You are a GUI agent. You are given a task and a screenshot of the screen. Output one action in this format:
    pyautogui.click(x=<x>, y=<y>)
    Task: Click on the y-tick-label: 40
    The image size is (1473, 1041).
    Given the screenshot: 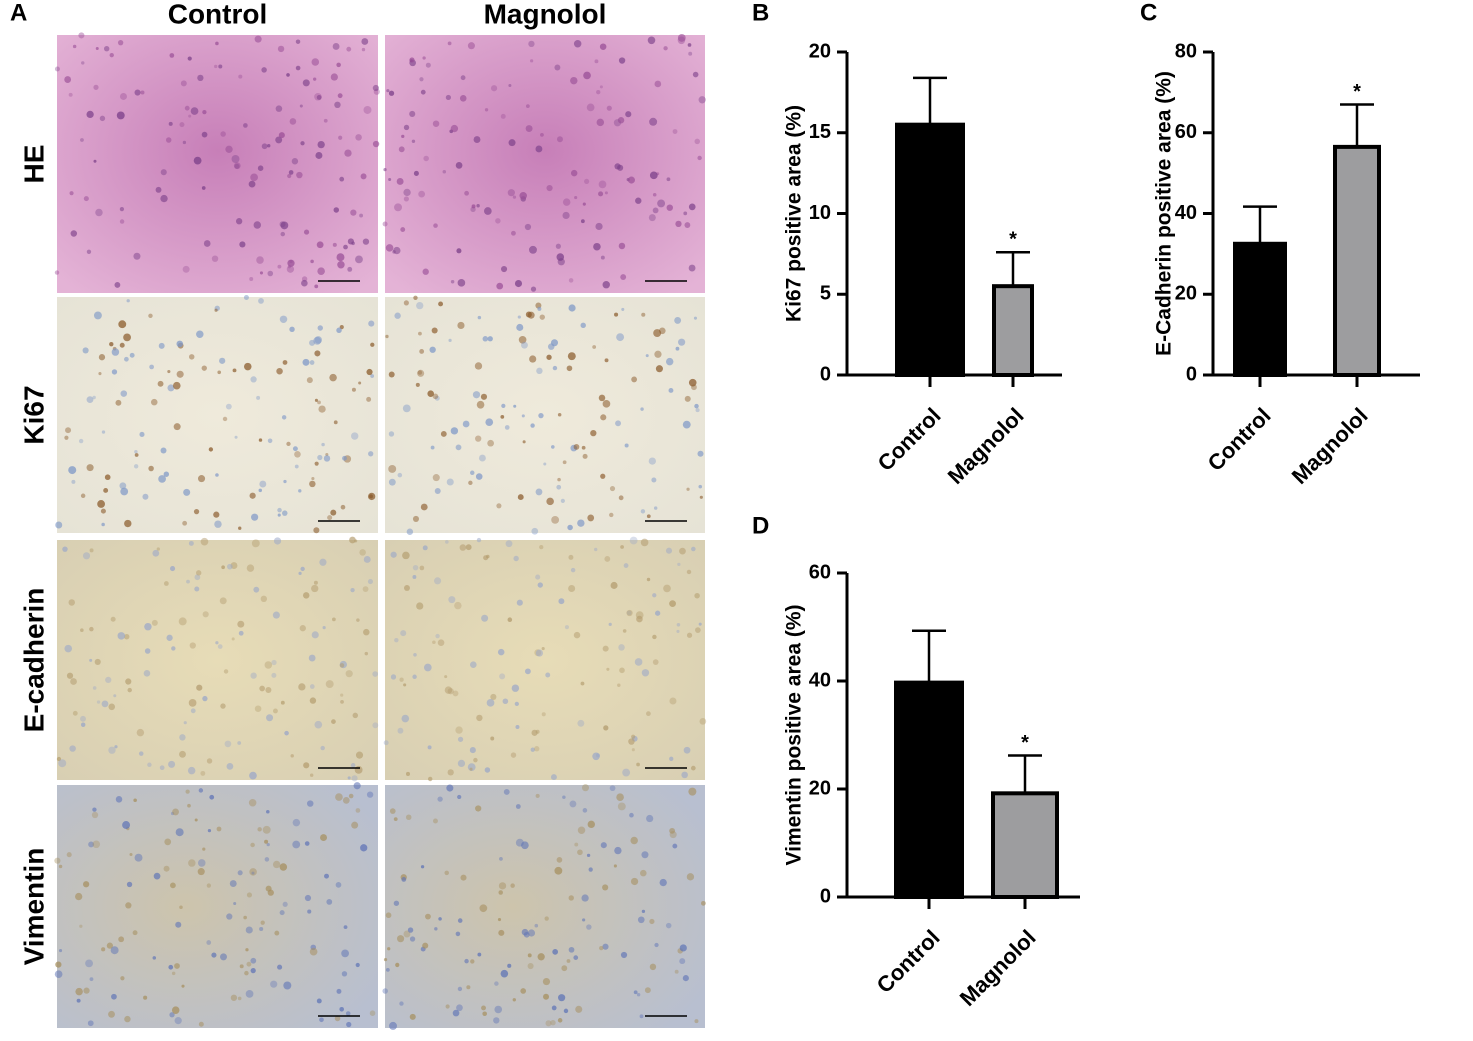 What is the action you would take?
    pyautogui.click(x=820, y=680)
    